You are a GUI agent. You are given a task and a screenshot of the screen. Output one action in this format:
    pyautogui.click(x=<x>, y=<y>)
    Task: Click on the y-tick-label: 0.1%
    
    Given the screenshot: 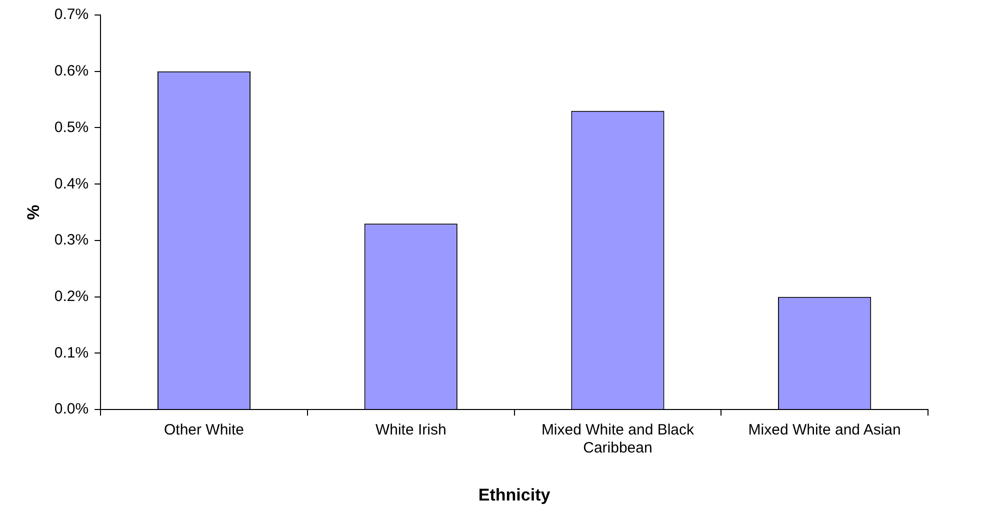 What is the action you would take?
    pyautogui.click(x=71, y=353)
    